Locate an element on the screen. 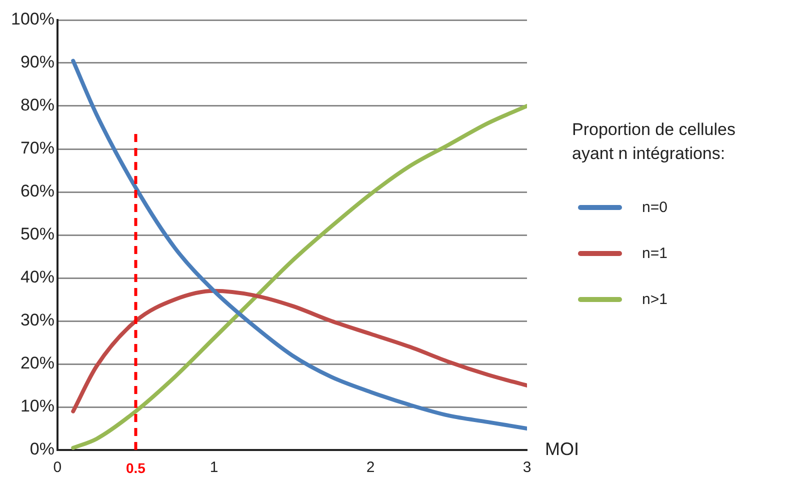  y-tick-label: 20% is located at coordinates (37, 363).